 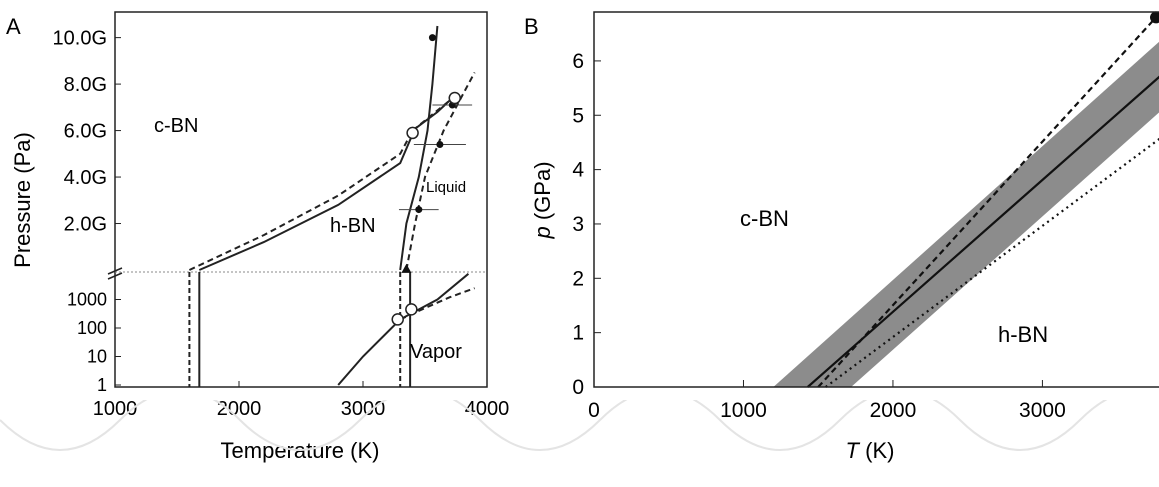 What do you see at coordinates (176, 126) in the screenshot?
I see `region-label-cbn-a: c-BN` at bounding box center [176, 126].